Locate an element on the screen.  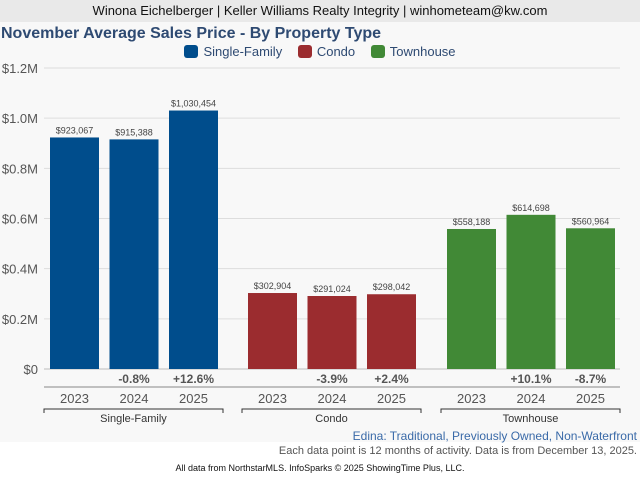
bar-single-family-2023 is located at coordinates (74, 253).